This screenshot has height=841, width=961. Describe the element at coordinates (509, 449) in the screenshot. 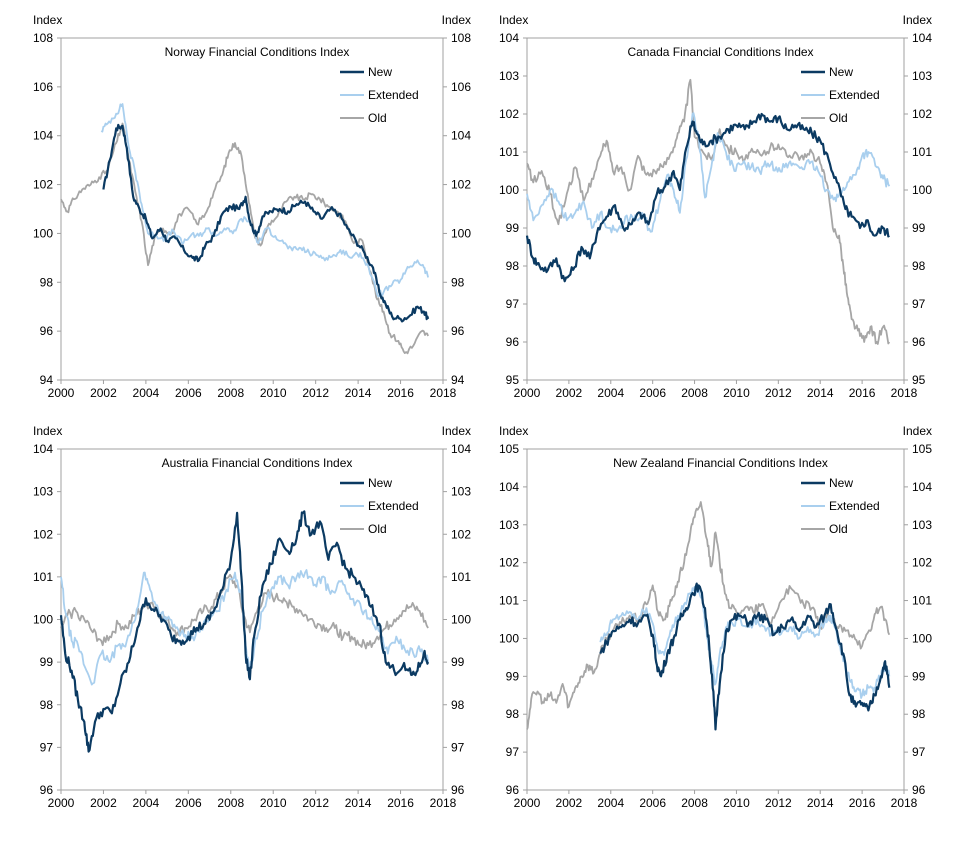

I see `y-tick-label-left: 105` at that location.